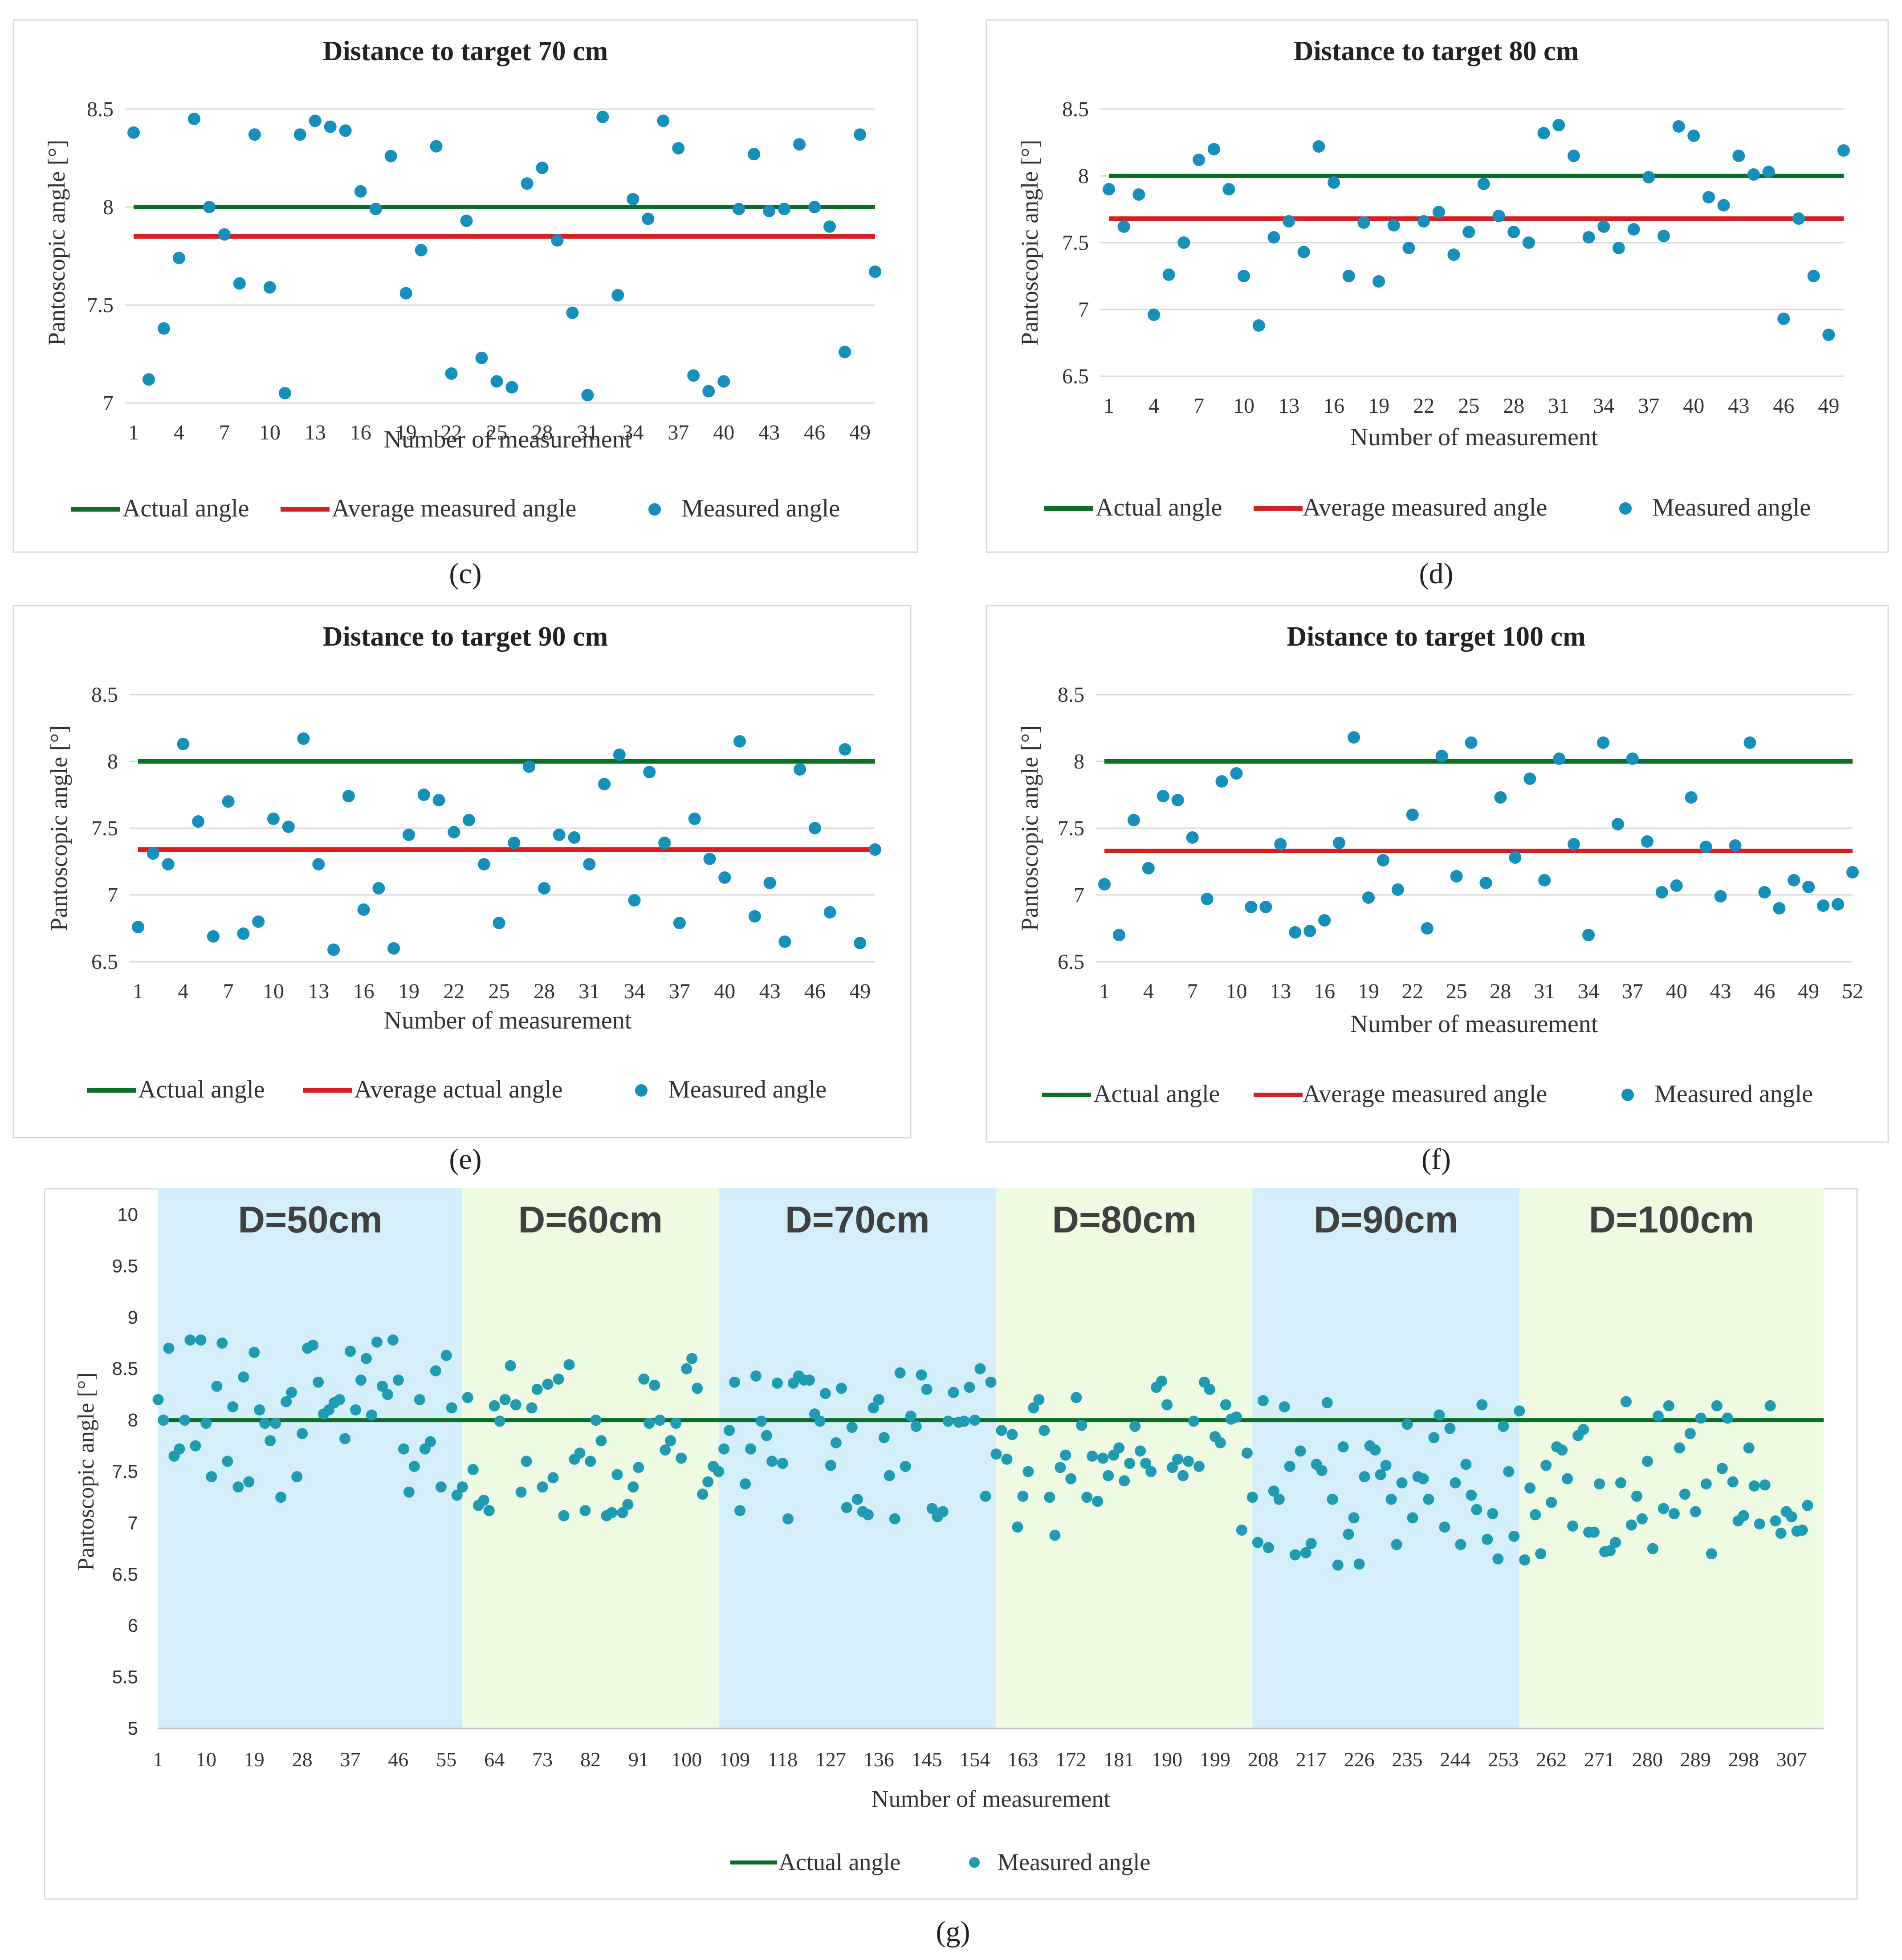 Image resolution: width=1902 pixels, height=1960 pixels. Describe the element at coordinates (408, 991) in the screenshot. I see `x-tick-label: 19` at that location.